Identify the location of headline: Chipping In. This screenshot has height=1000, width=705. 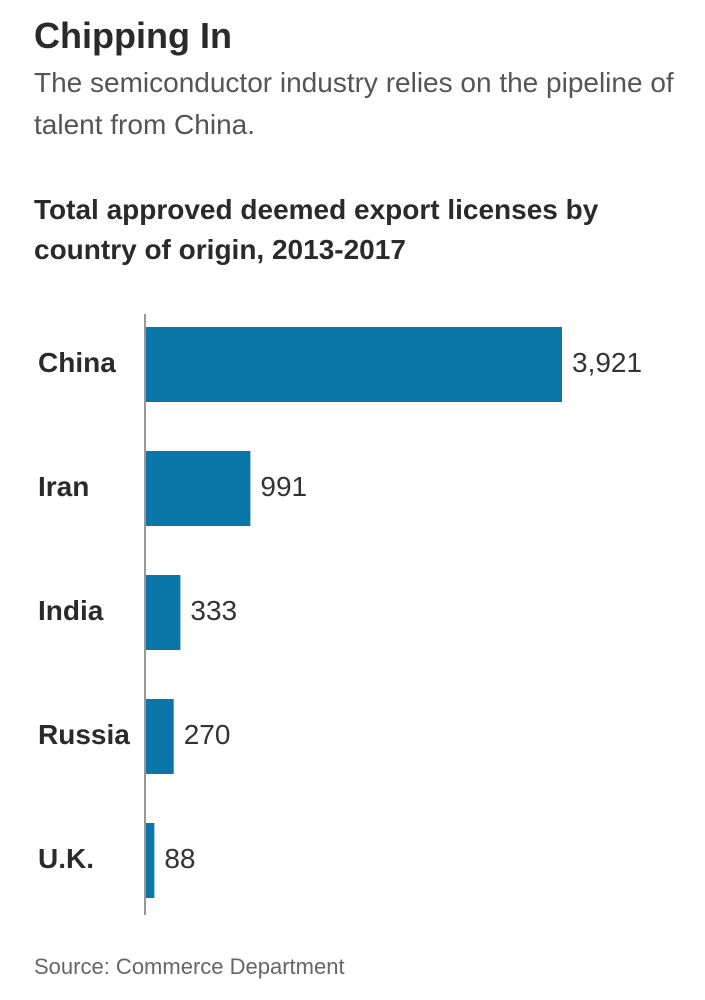
(133, 35).